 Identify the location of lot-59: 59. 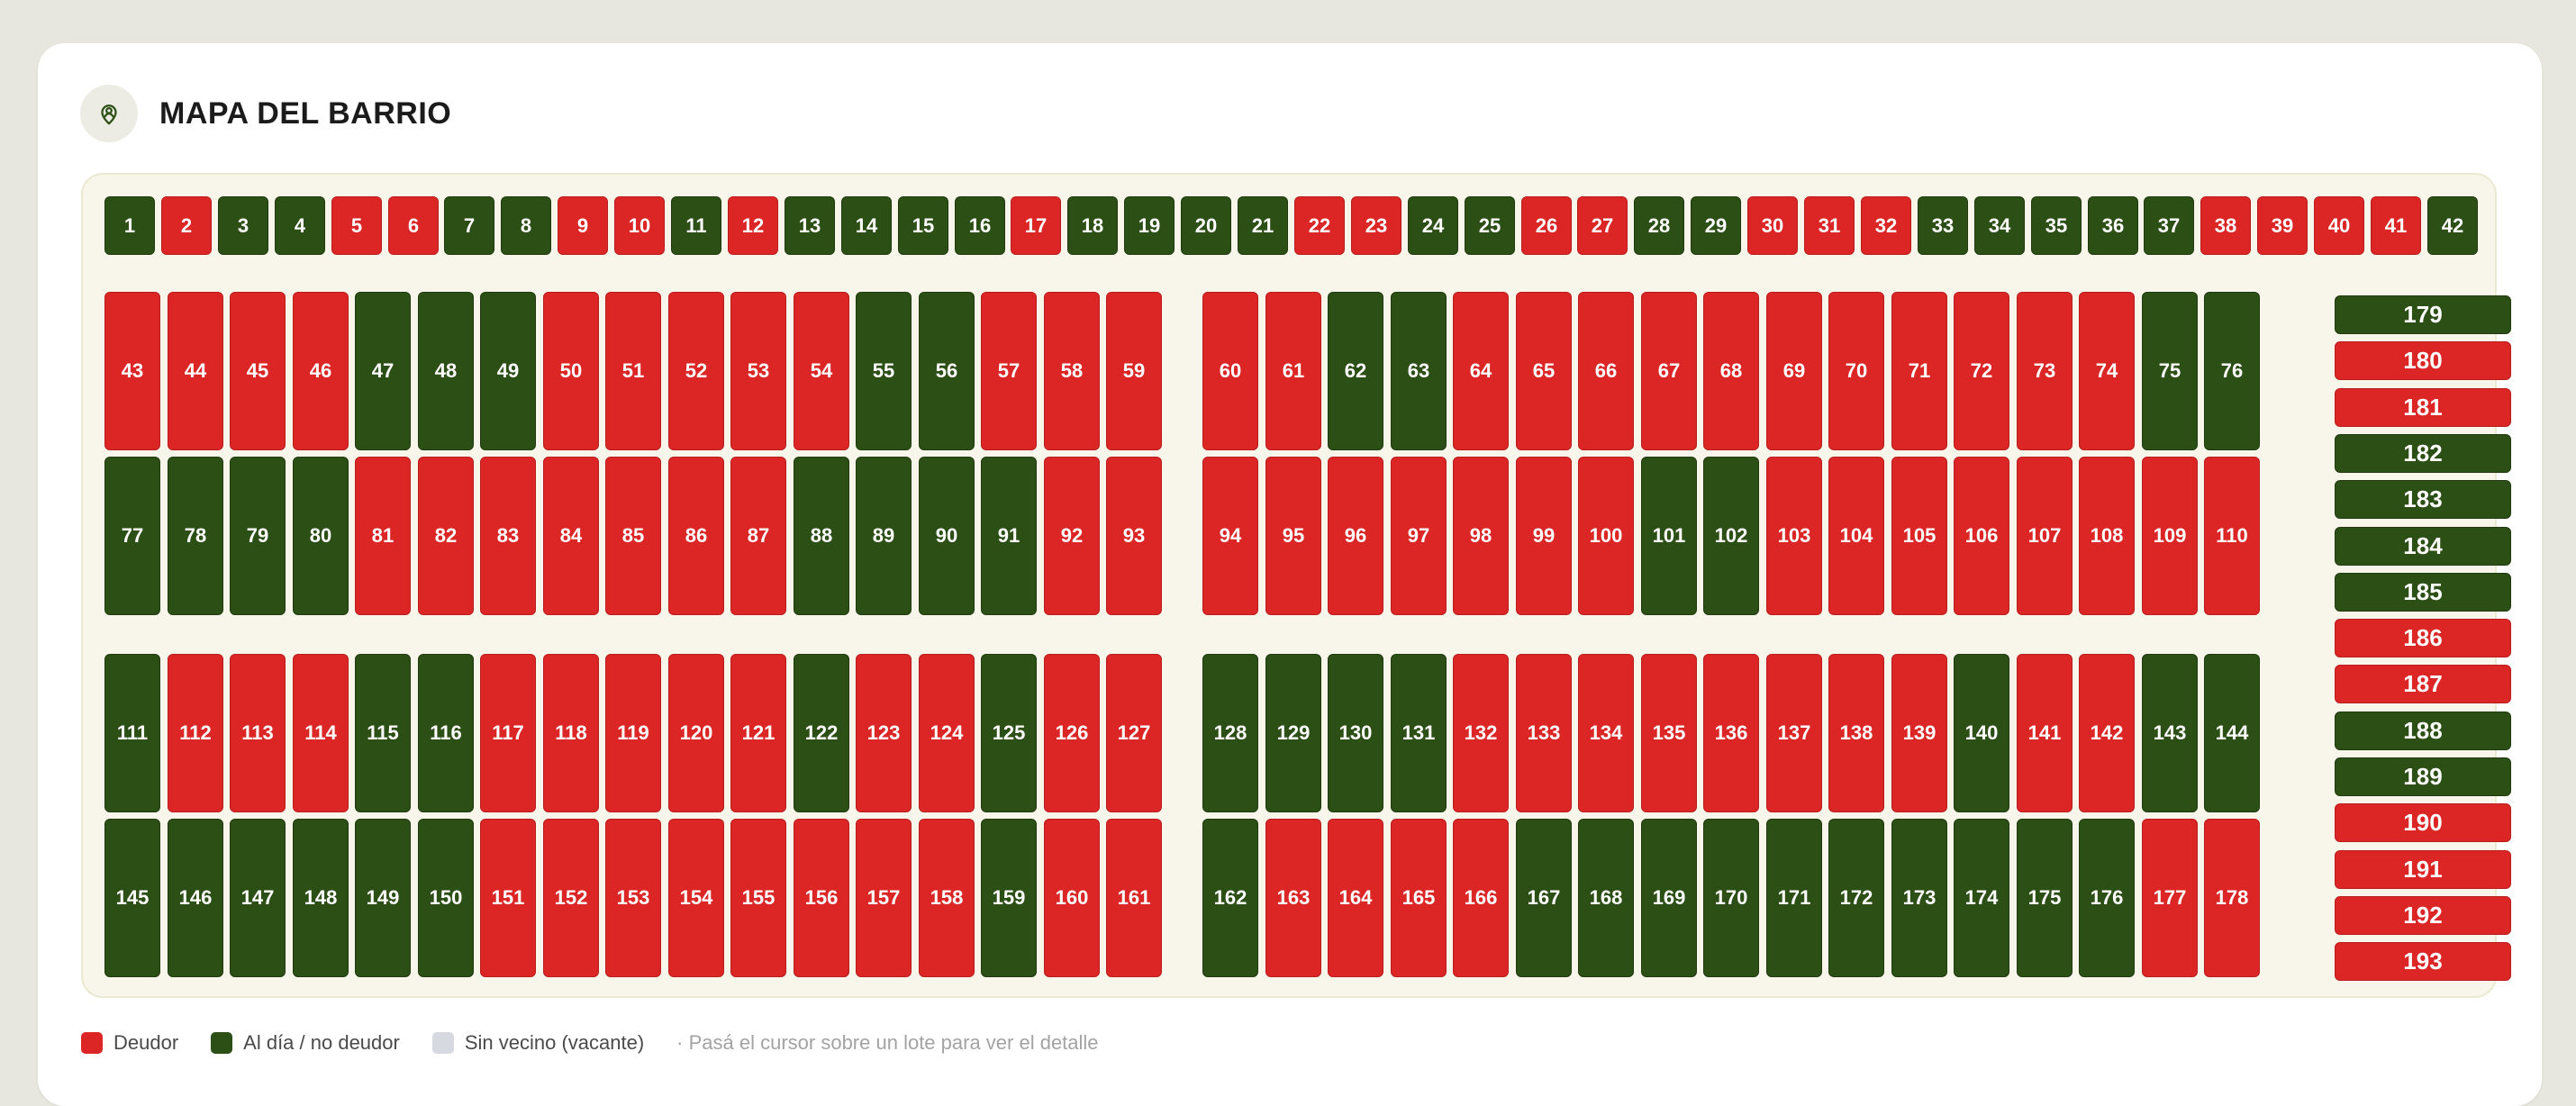
(1134, 371).